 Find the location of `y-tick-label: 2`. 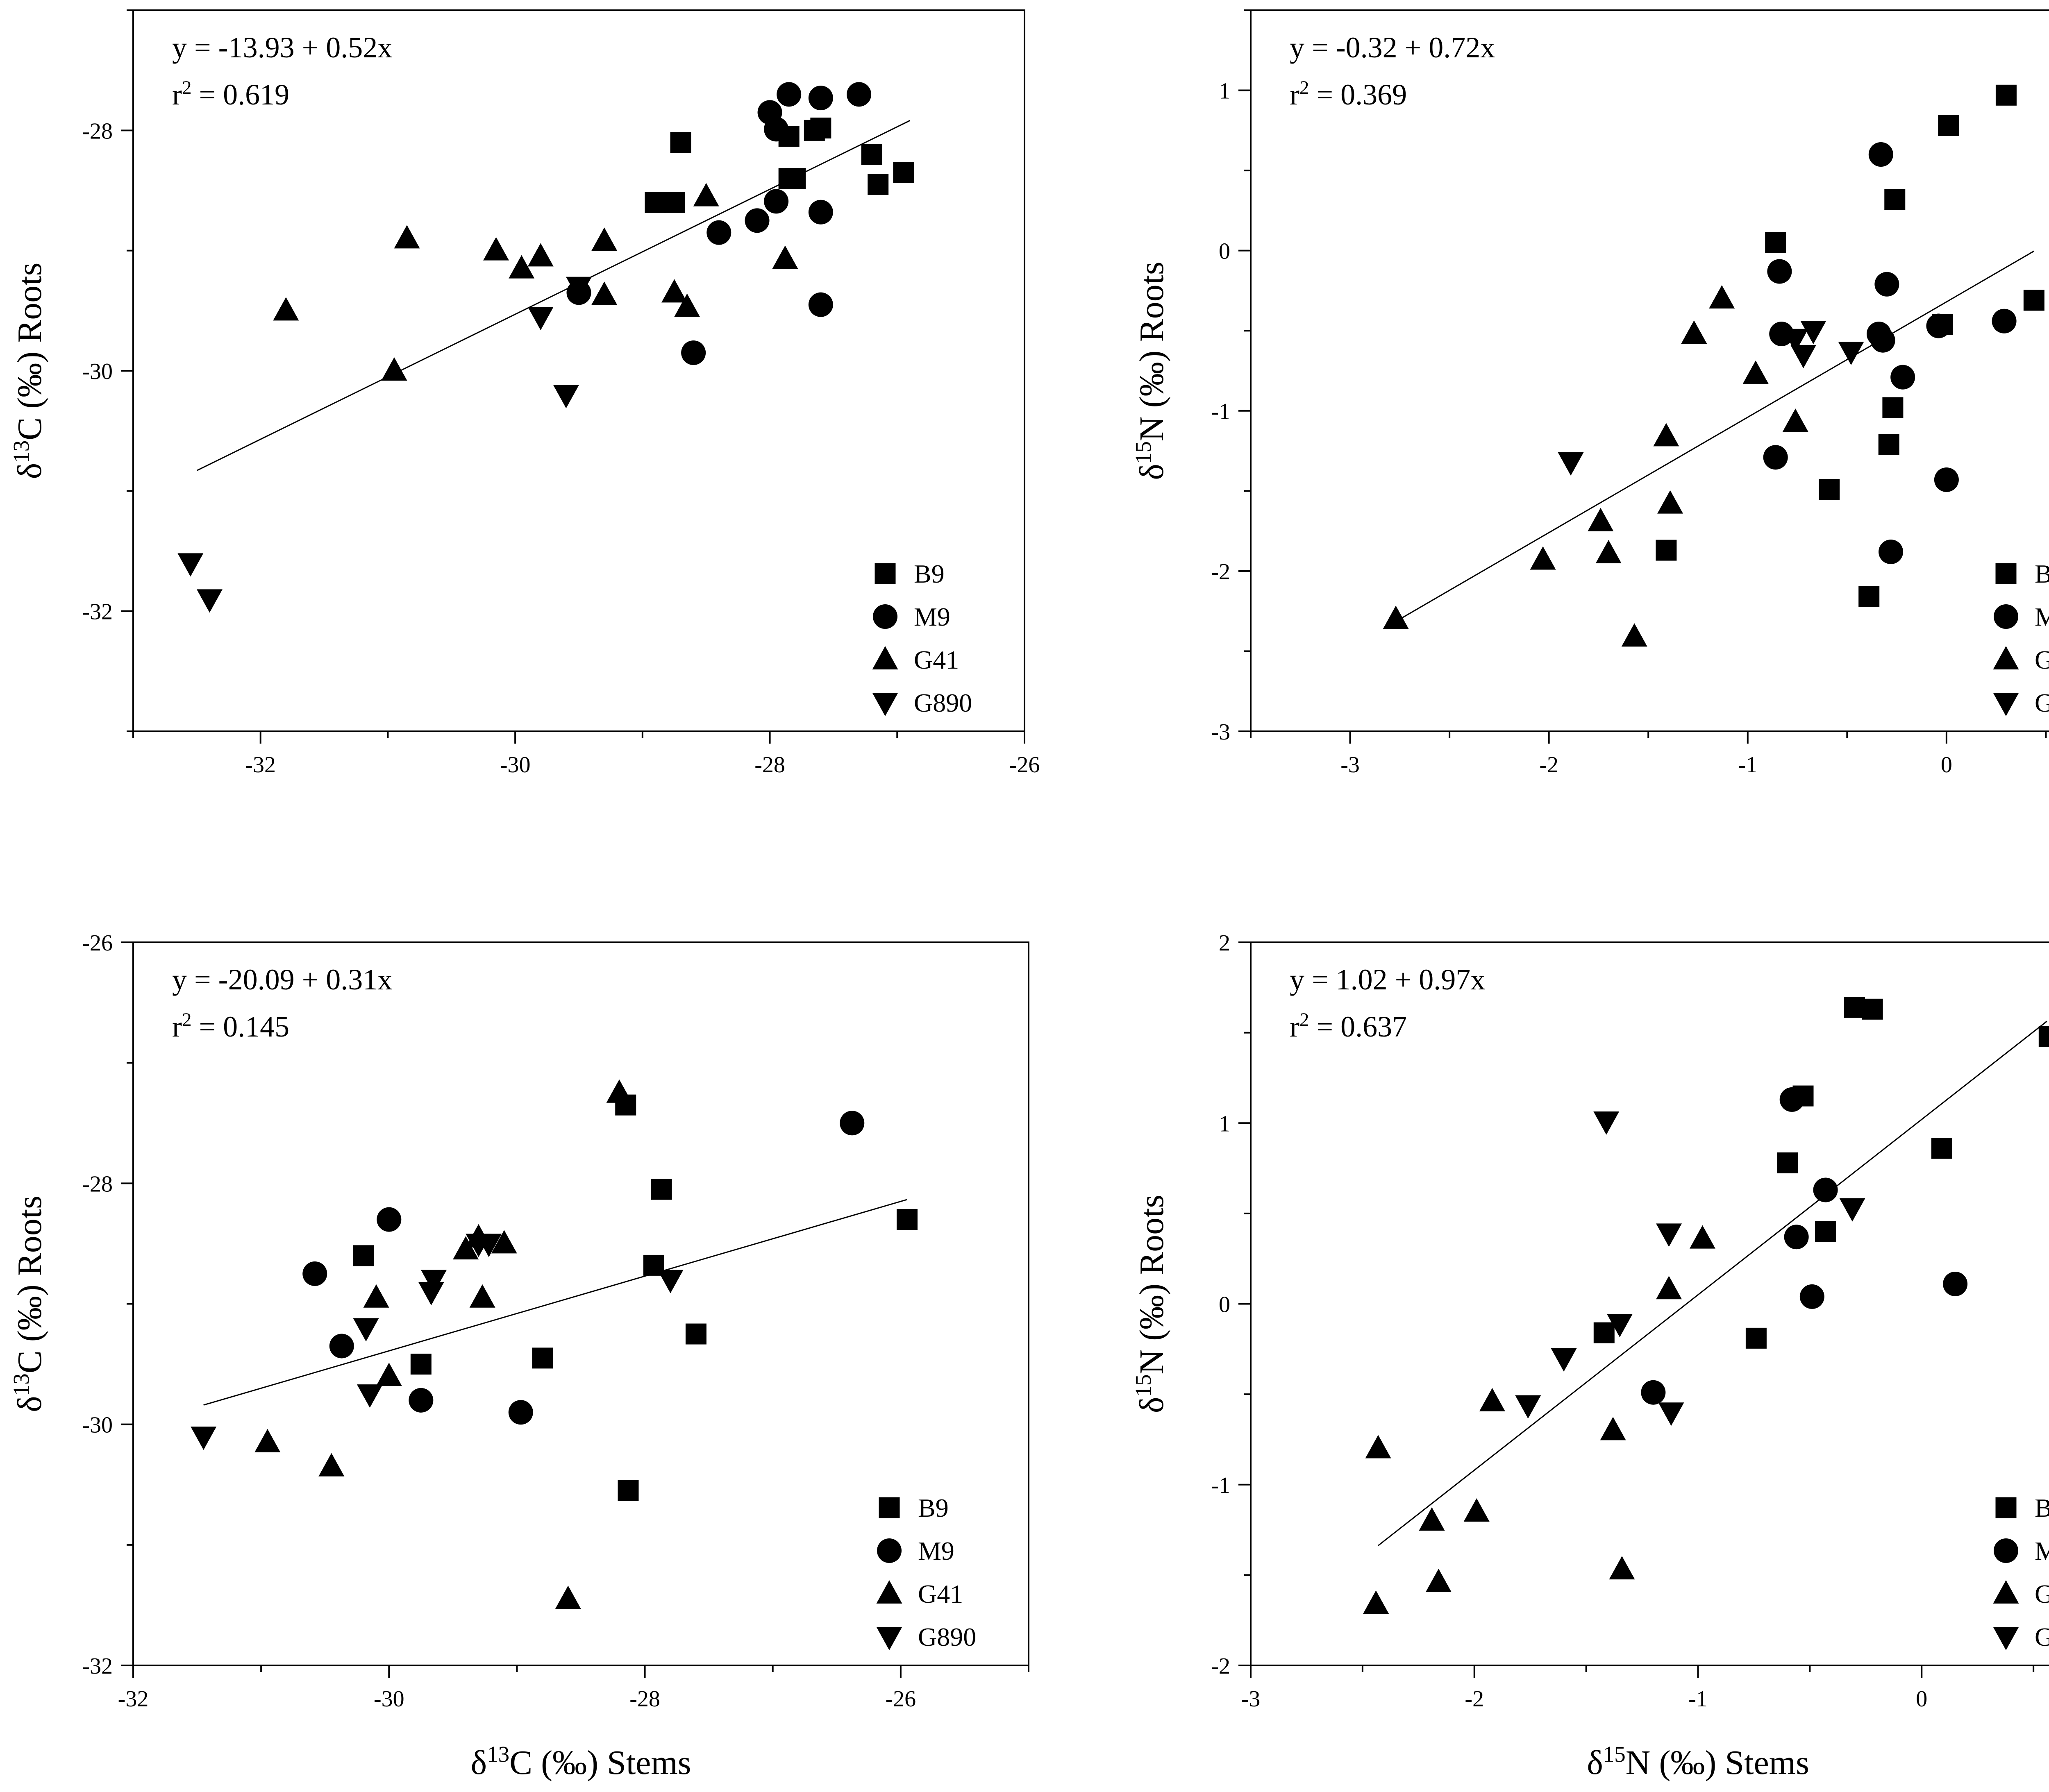

y-tick-label: 2 is located at coordinates (1224, 943).